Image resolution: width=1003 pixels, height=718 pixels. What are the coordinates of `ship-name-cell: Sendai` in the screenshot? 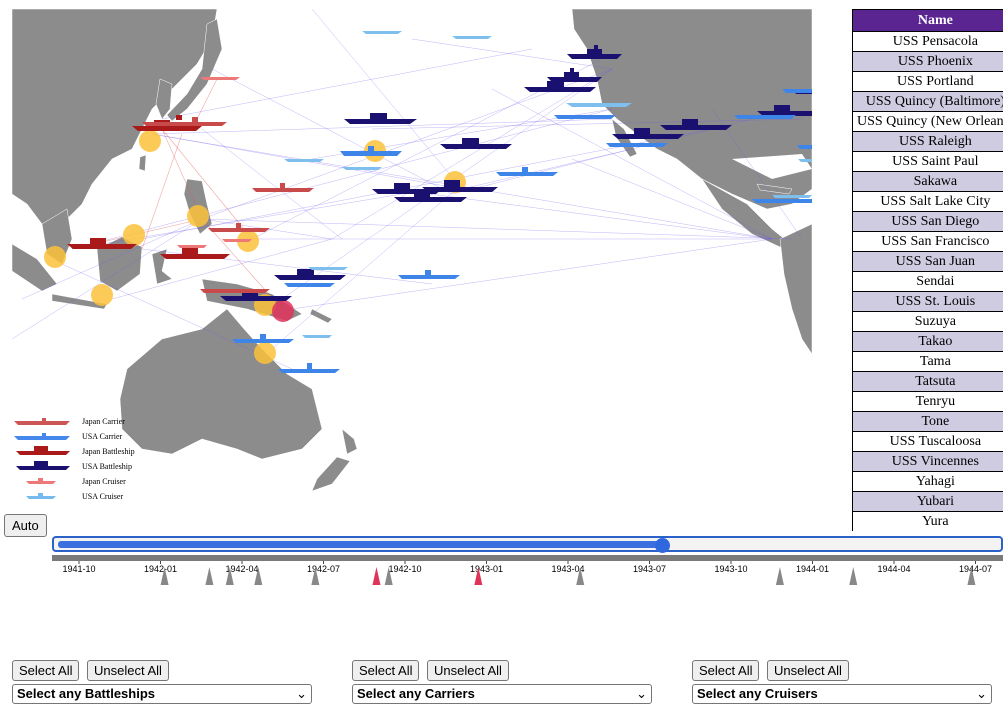 It's located at (927, 281).